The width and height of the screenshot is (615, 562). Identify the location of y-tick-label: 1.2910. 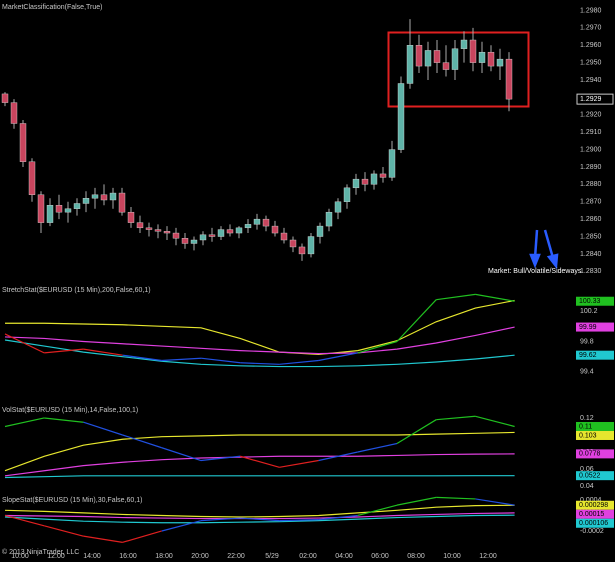
(591, 132).